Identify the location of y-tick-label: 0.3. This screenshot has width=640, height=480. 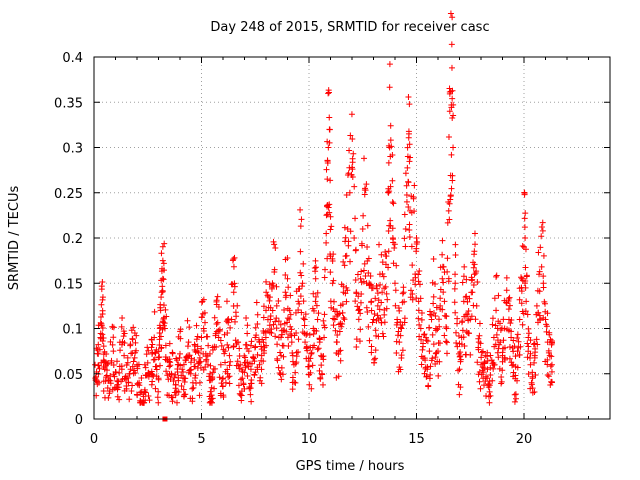
(72, 149).